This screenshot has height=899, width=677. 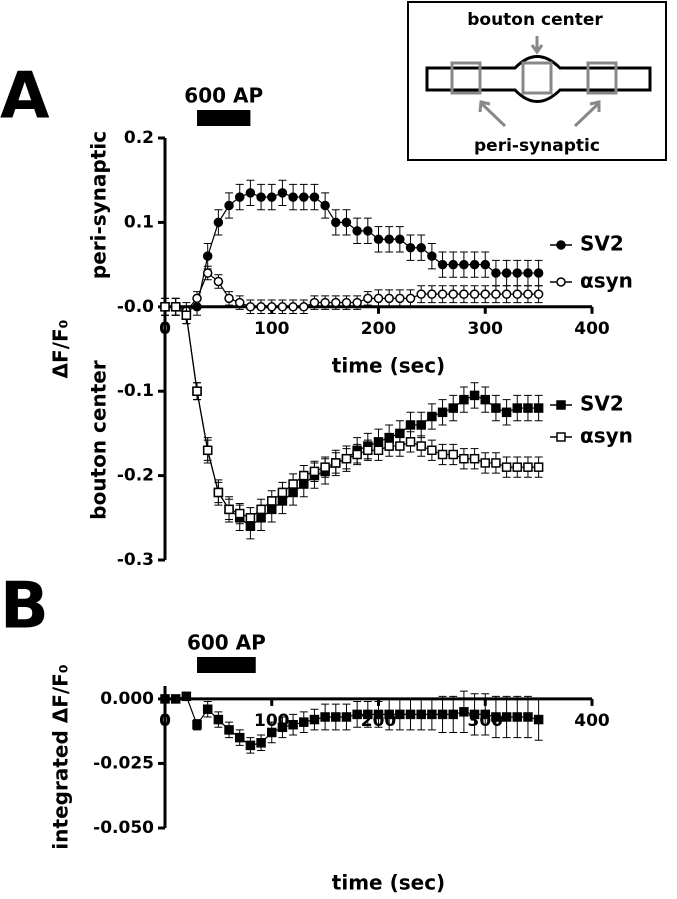 I want to click on x-tick-label: 400, so click(x=592, y=329).